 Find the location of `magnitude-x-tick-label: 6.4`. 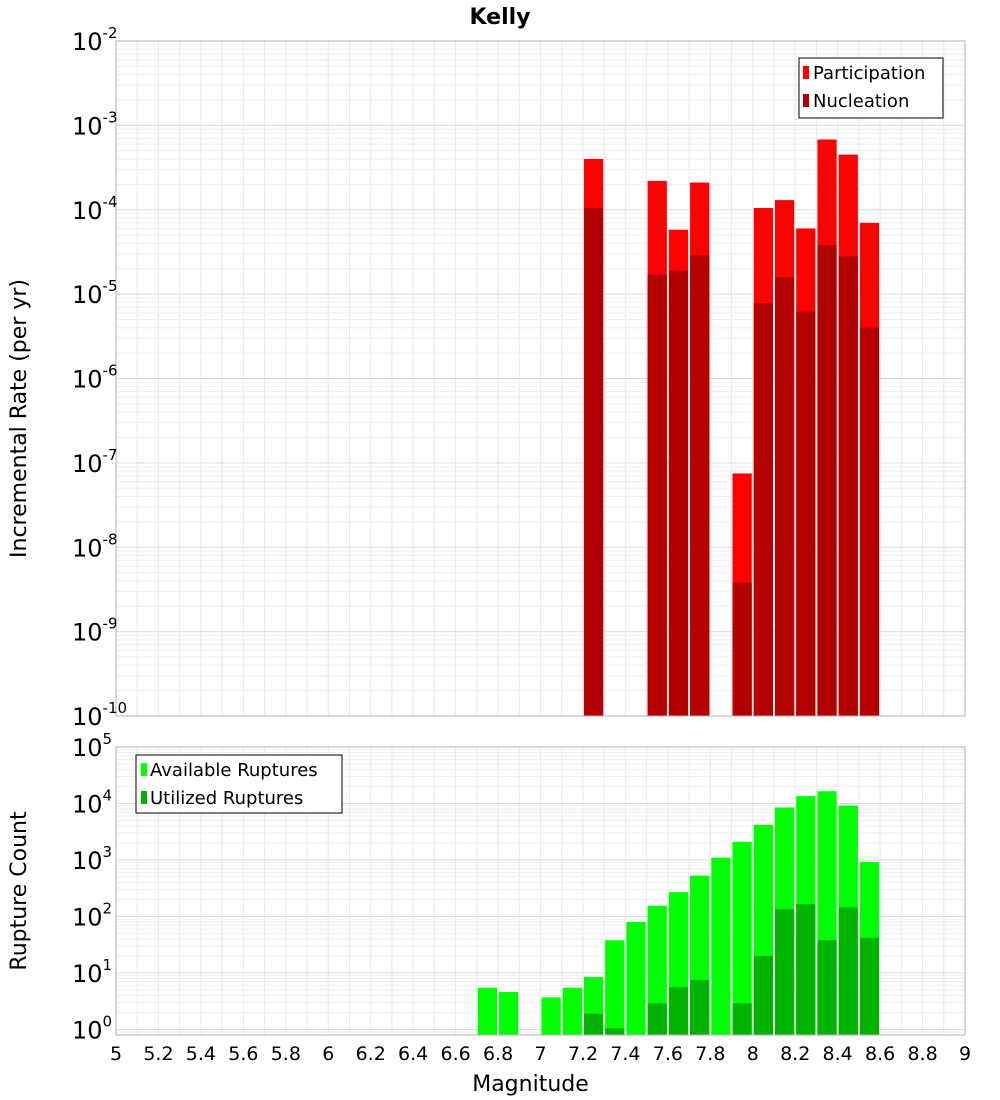

magnitude-x-tick-label: 6.4 is located at coordinates (413, 1054).